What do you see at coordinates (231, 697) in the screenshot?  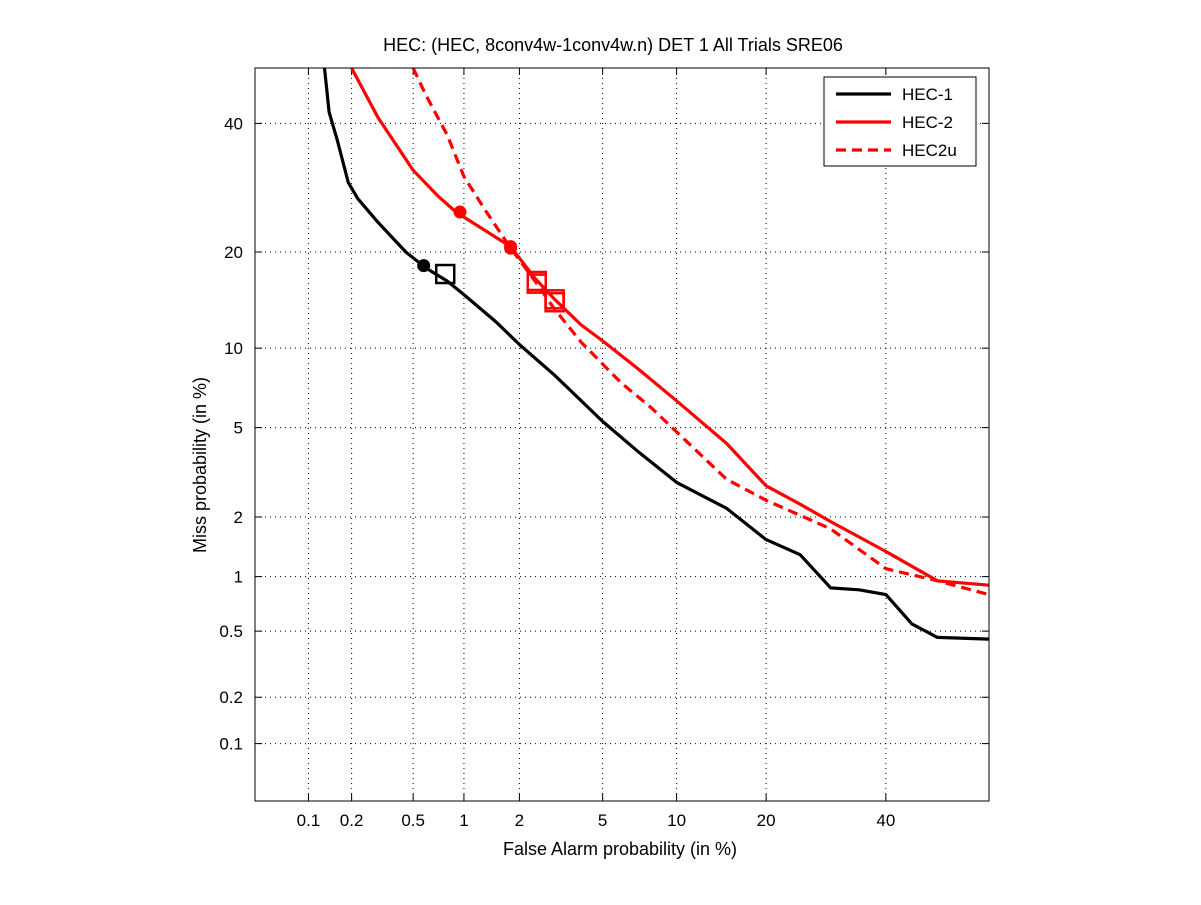 I see `y-tick-label: 0.2` at bounding box center [231, 697].